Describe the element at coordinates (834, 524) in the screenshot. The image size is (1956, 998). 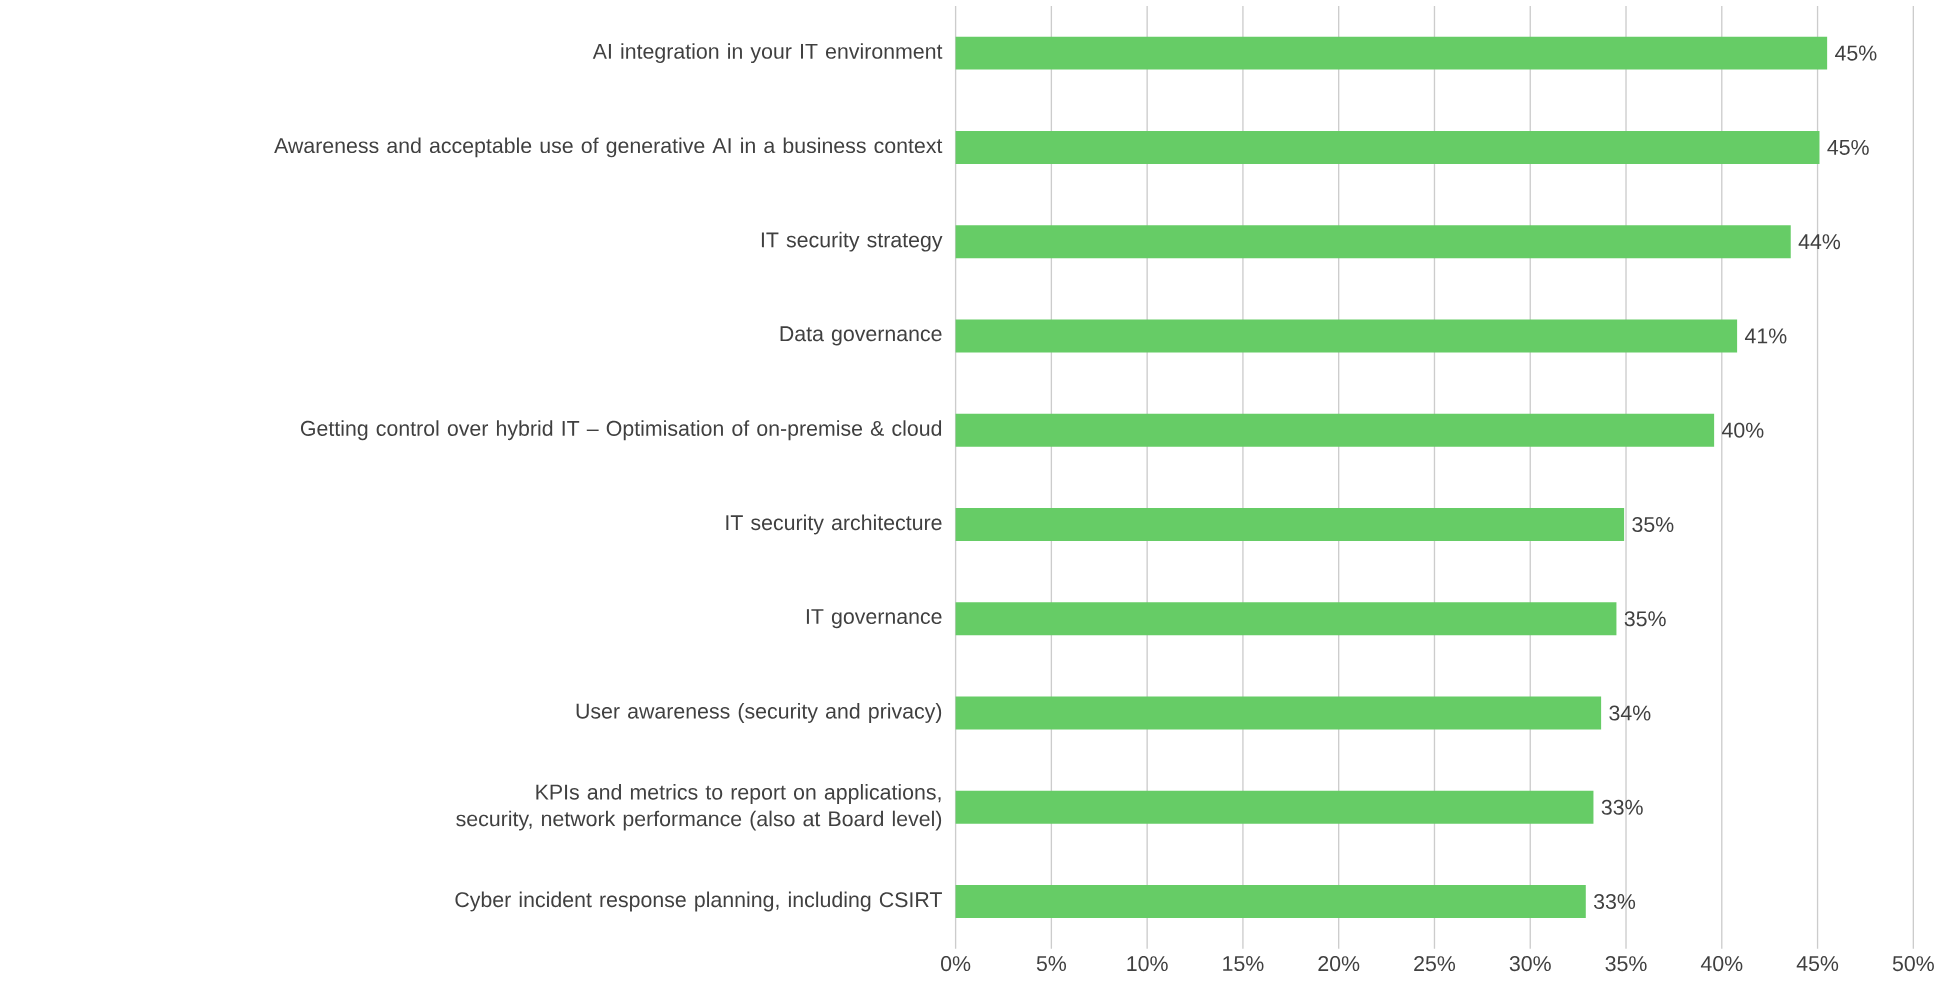
I see `y-tick-label: IT security architecture` at that location.